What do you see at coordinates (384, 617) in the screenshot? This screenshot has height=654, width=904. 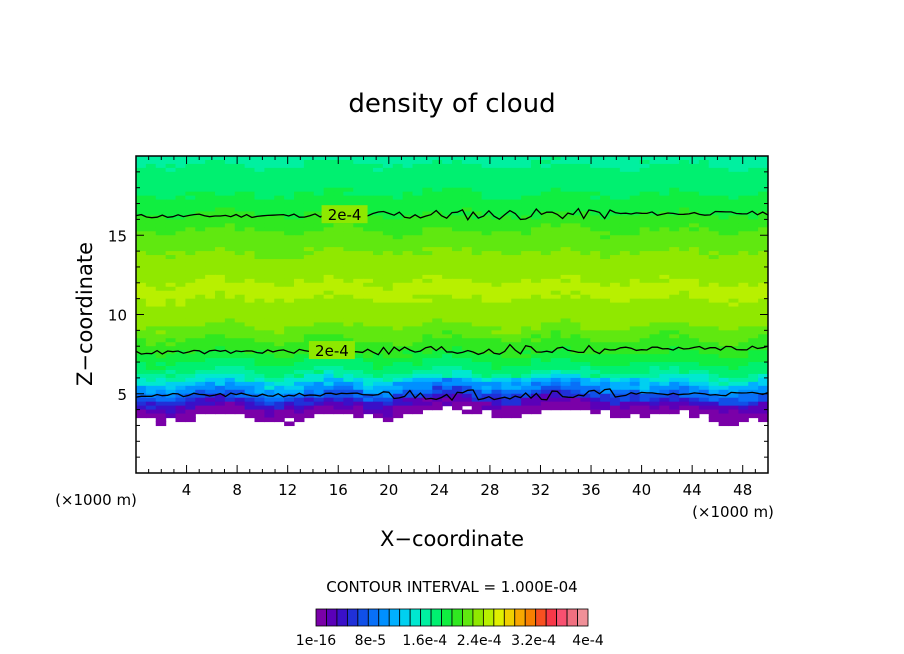 I see `colorbar-swatch` at bounding box center [384, 617].